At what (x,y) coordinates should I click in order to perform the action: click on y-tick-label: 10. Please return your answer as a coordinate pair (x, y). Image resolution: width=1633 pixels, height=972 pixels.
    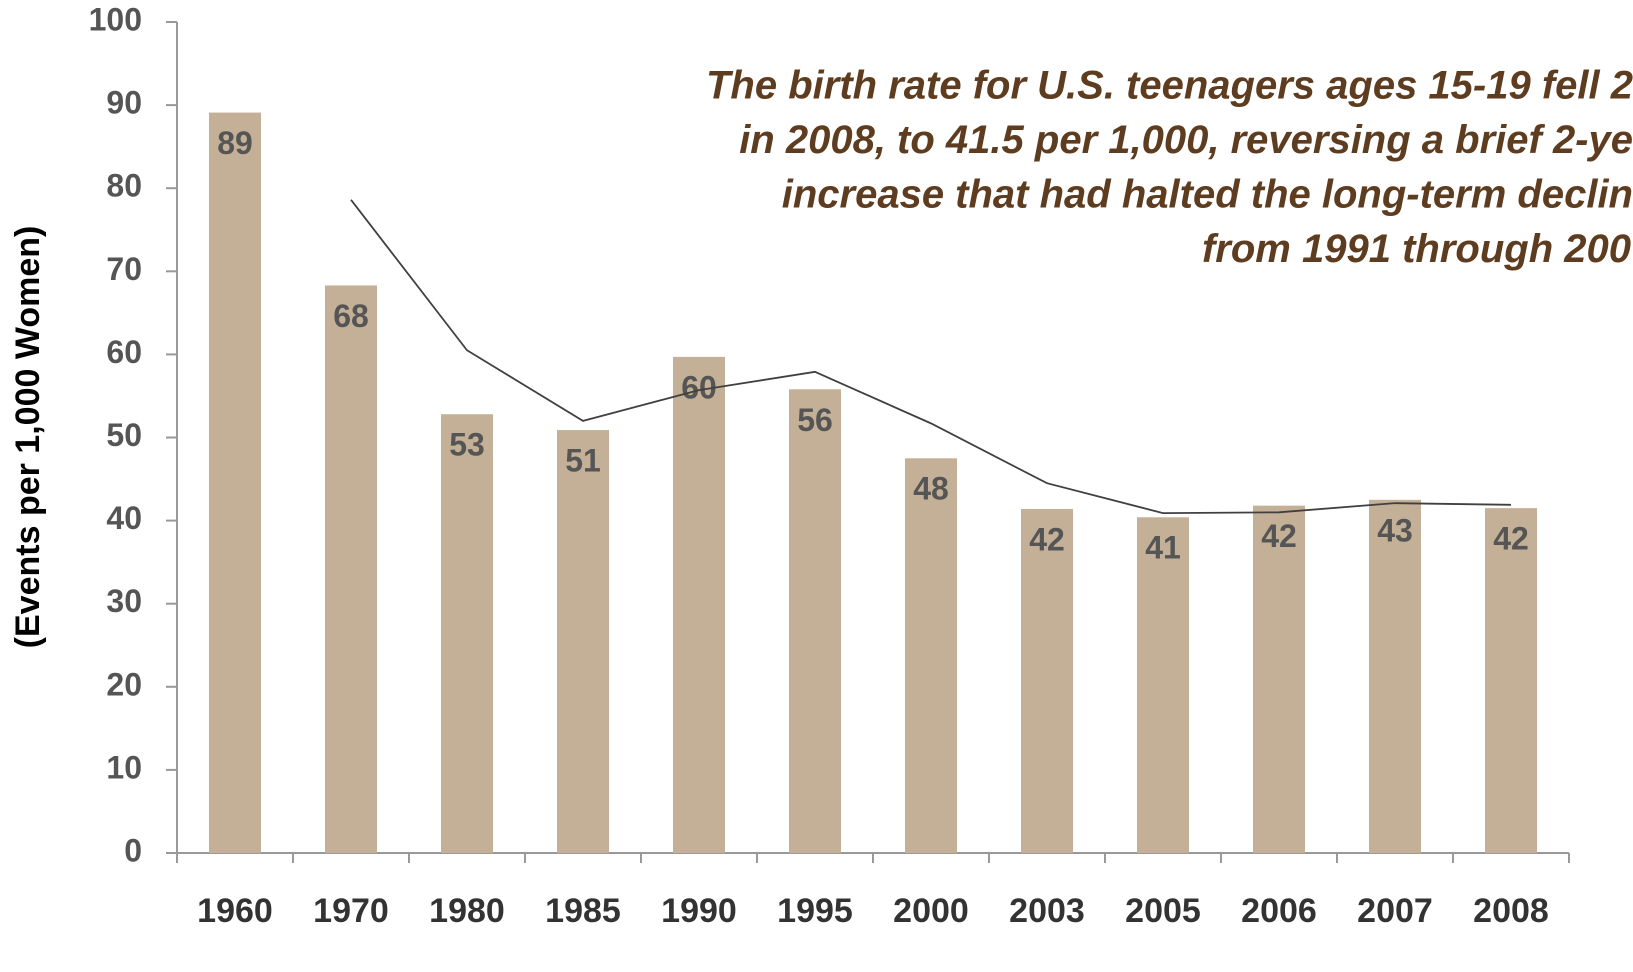
    Looking at the image, I should click on (124, 767).